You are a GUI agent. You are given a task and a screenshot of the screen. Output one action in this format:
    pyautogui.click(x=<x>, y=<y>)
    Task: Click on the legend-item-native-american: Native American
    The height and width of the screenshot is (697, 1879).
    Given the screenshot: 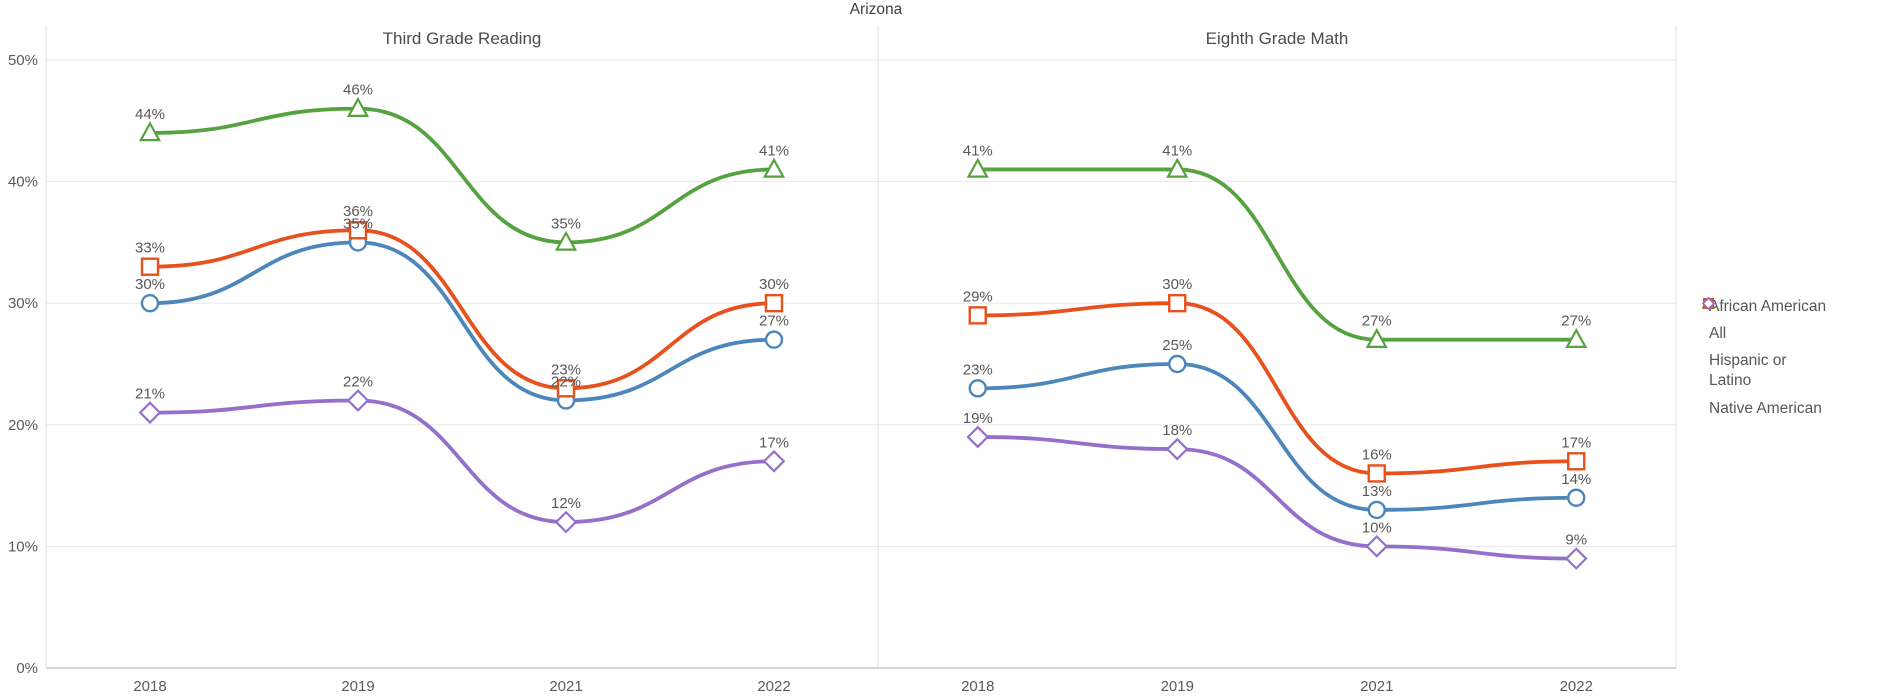 What is the action you would take?
    pyautogui.click(x=1790, y=358)
    